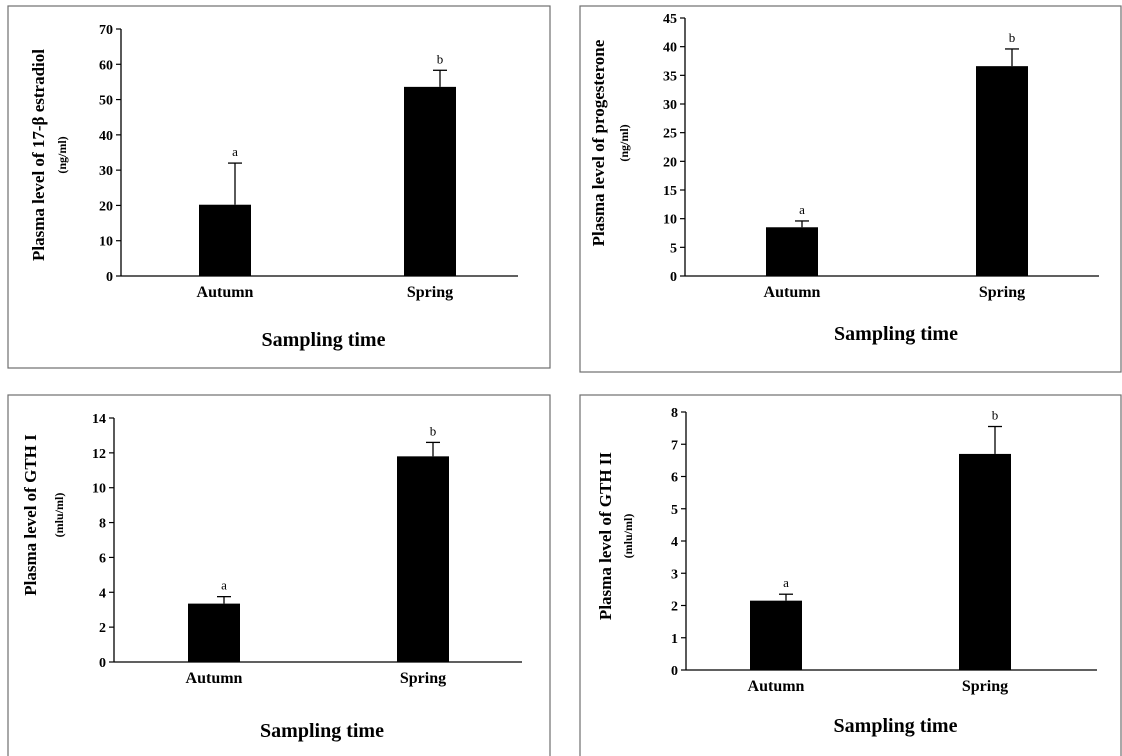 This screenshot has width=1122, height=756. Describe the element at coordinates (598, 142) in the screenshot. I see `y-axis-title: Plasma level of progesterone` at that location.